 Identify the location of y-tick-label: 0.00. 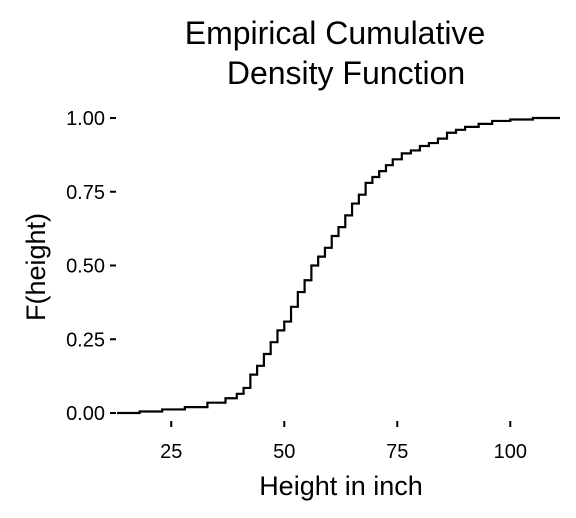
(85, 414).